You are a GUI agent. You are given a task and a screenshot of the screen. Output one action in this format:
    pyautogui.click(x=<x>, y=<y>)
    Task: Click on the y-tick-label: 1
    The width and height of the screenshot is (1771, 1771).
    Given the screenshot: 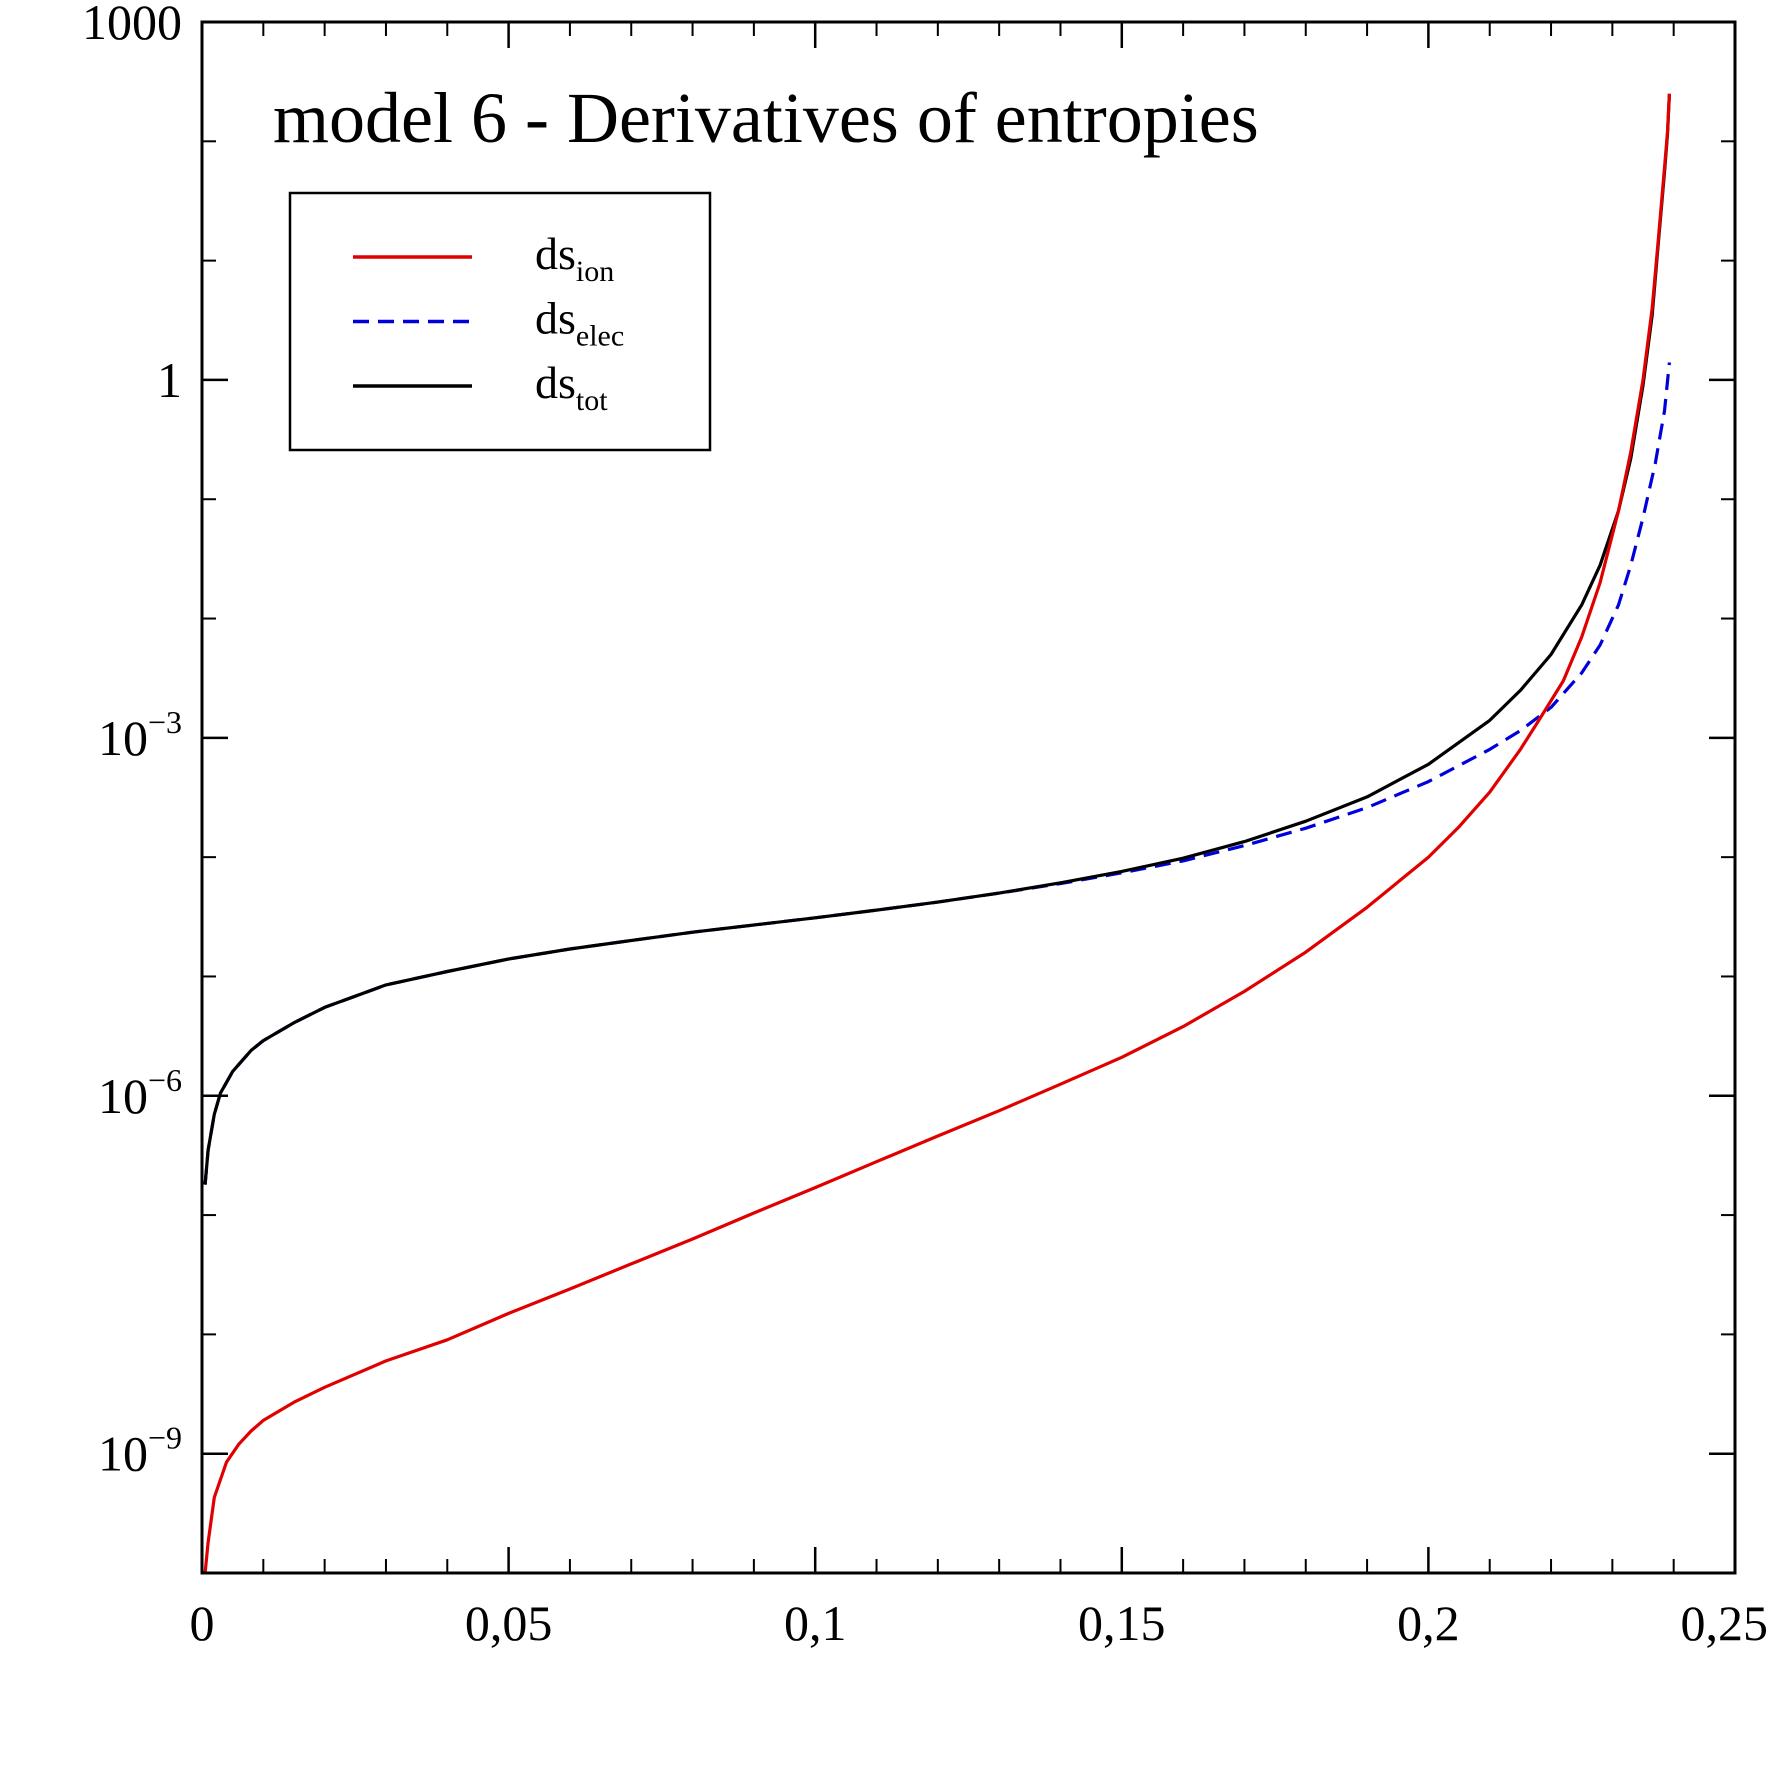 What is the action you would take?
    pyautogui.click(x=169, y=380)
    